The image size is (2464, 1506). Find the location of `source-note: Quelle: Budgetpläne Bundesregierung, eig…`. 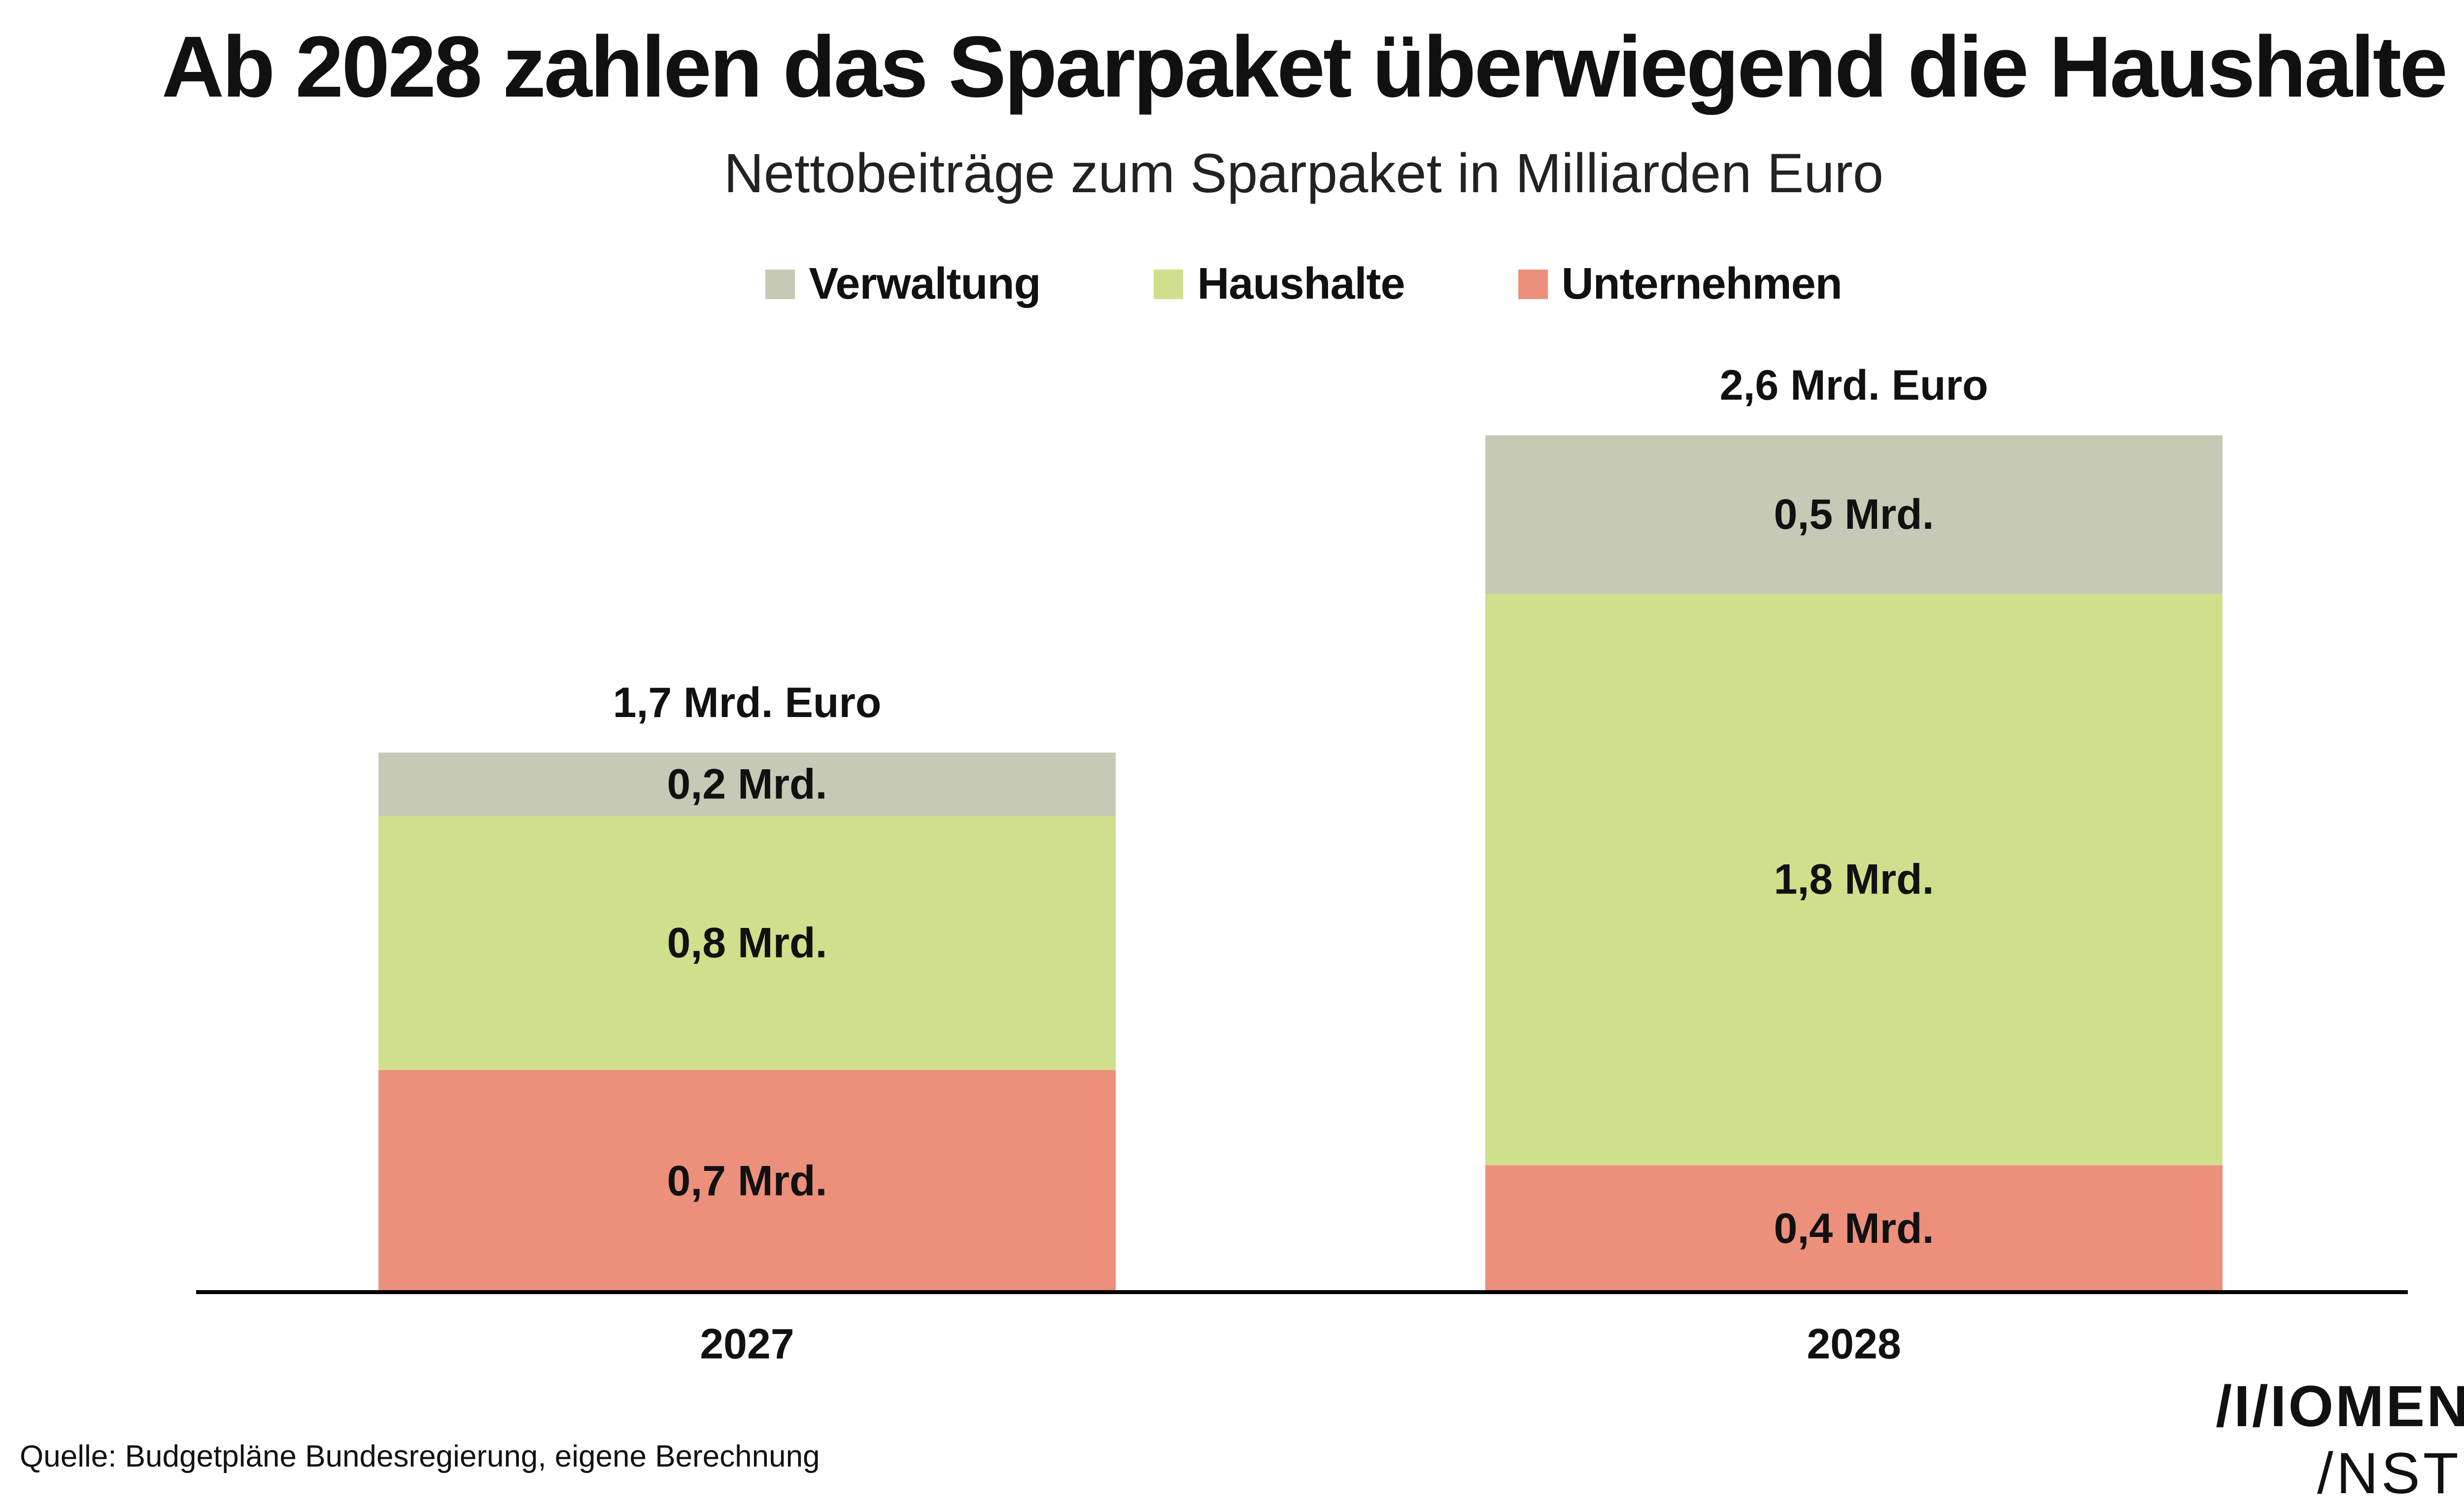

source-note: Quelle: Budgetpläne Bundesregierung, eig… is located at coordinates (420, 1456).